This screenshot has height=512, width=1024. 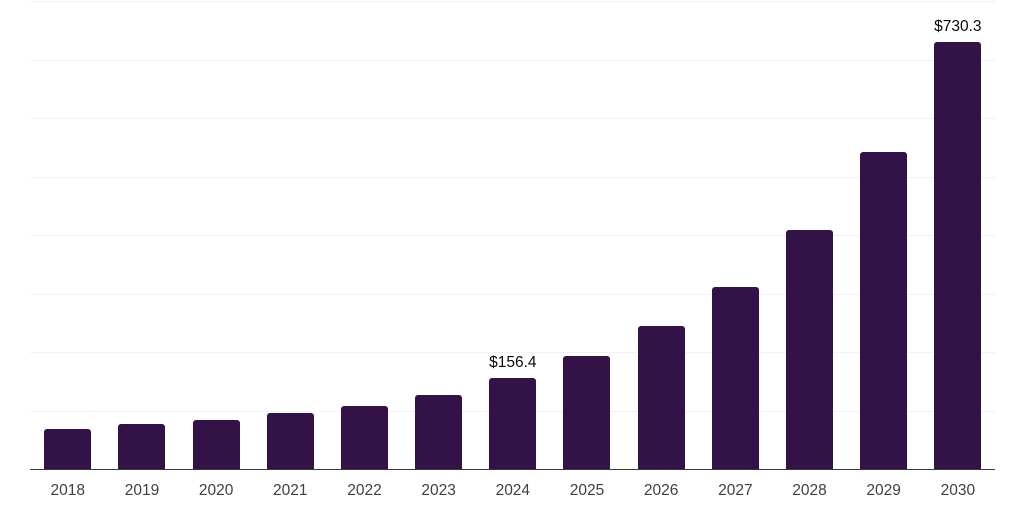 What do you see at coordinates (513, 490) in the screenshot?
I see `x-axis-label-2024: 2024` at bounding box center [513, 490].